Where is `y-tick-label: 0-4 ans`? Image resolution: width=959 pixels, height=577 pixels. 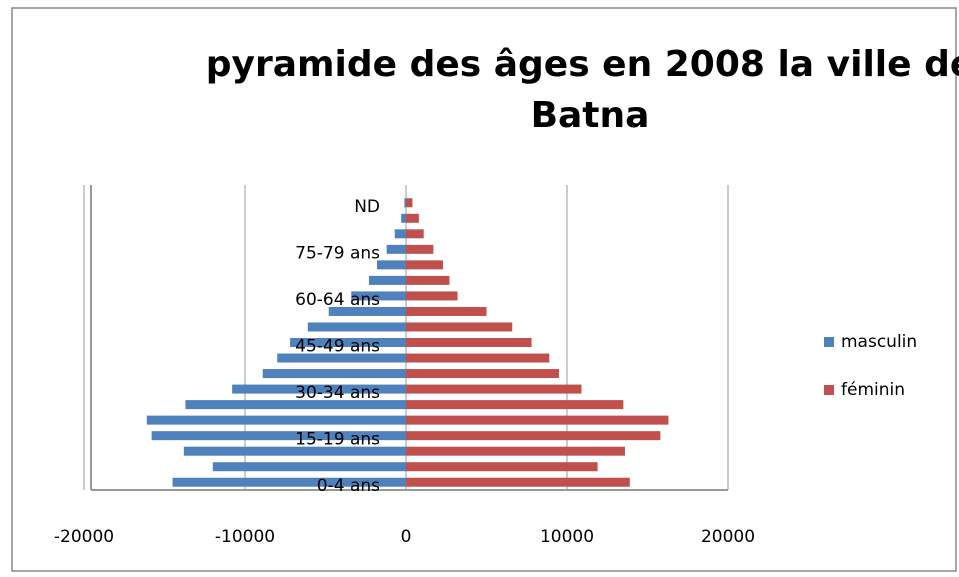
y-tick-label: 0-4 ans is located at coordinates (348, 486).